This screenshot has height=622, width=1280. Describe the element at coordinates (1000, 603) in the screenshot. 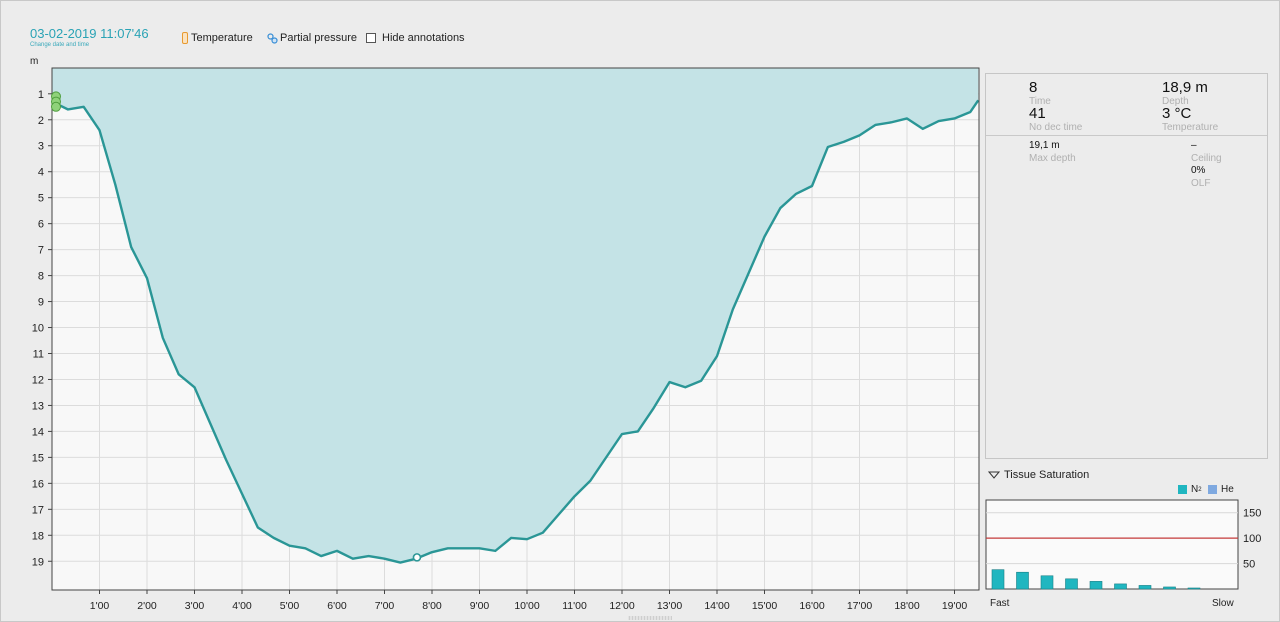

I see `fast-label: Fast` at that location.